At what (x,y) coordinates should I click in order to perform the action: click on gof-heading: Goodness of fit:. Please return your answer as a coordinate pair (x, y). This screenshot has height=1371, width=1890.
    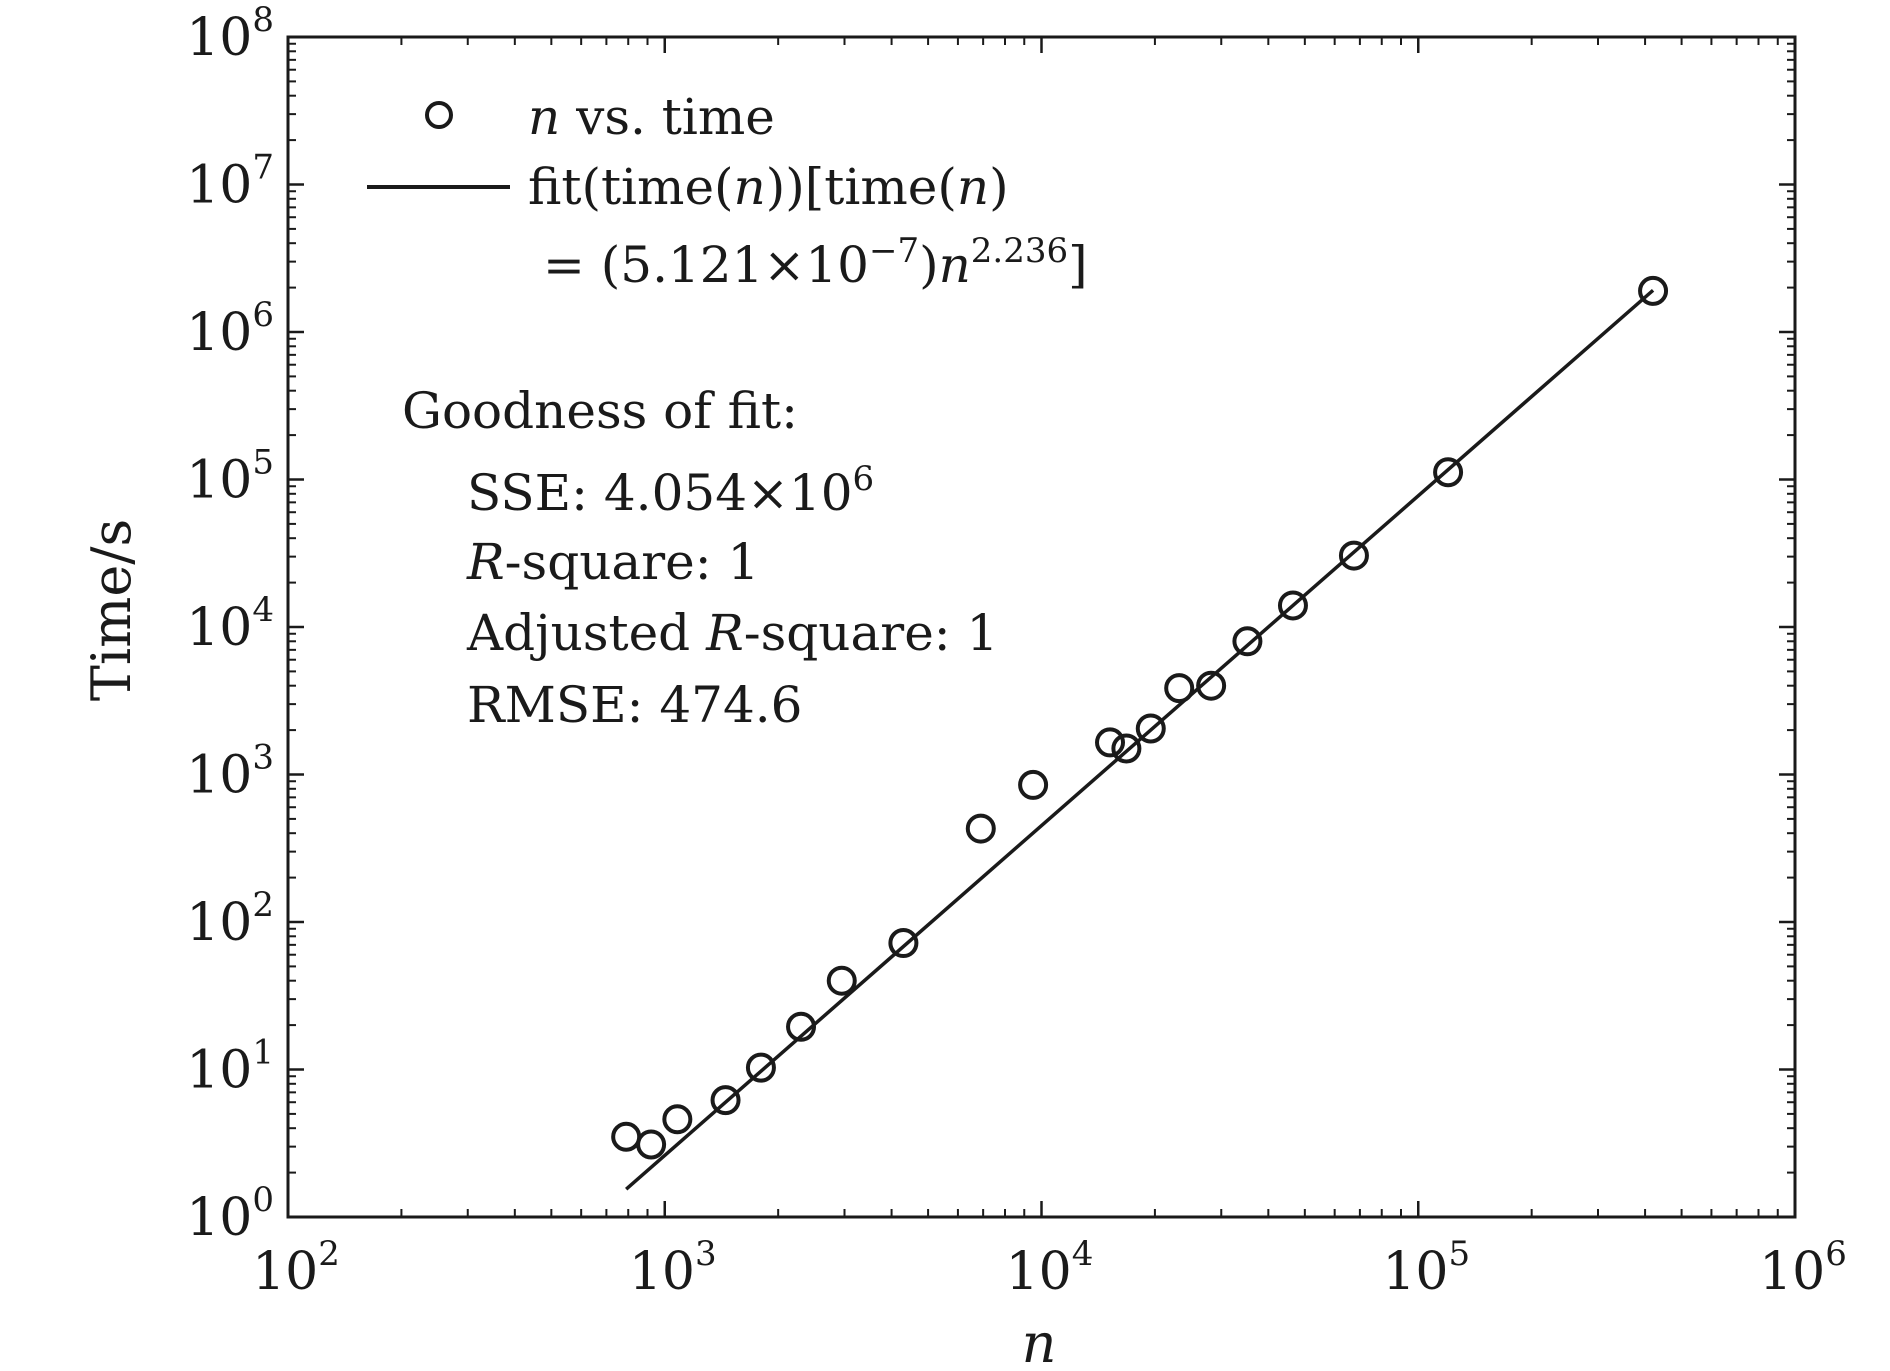
    Looking at the image, I should click on (600, 411).